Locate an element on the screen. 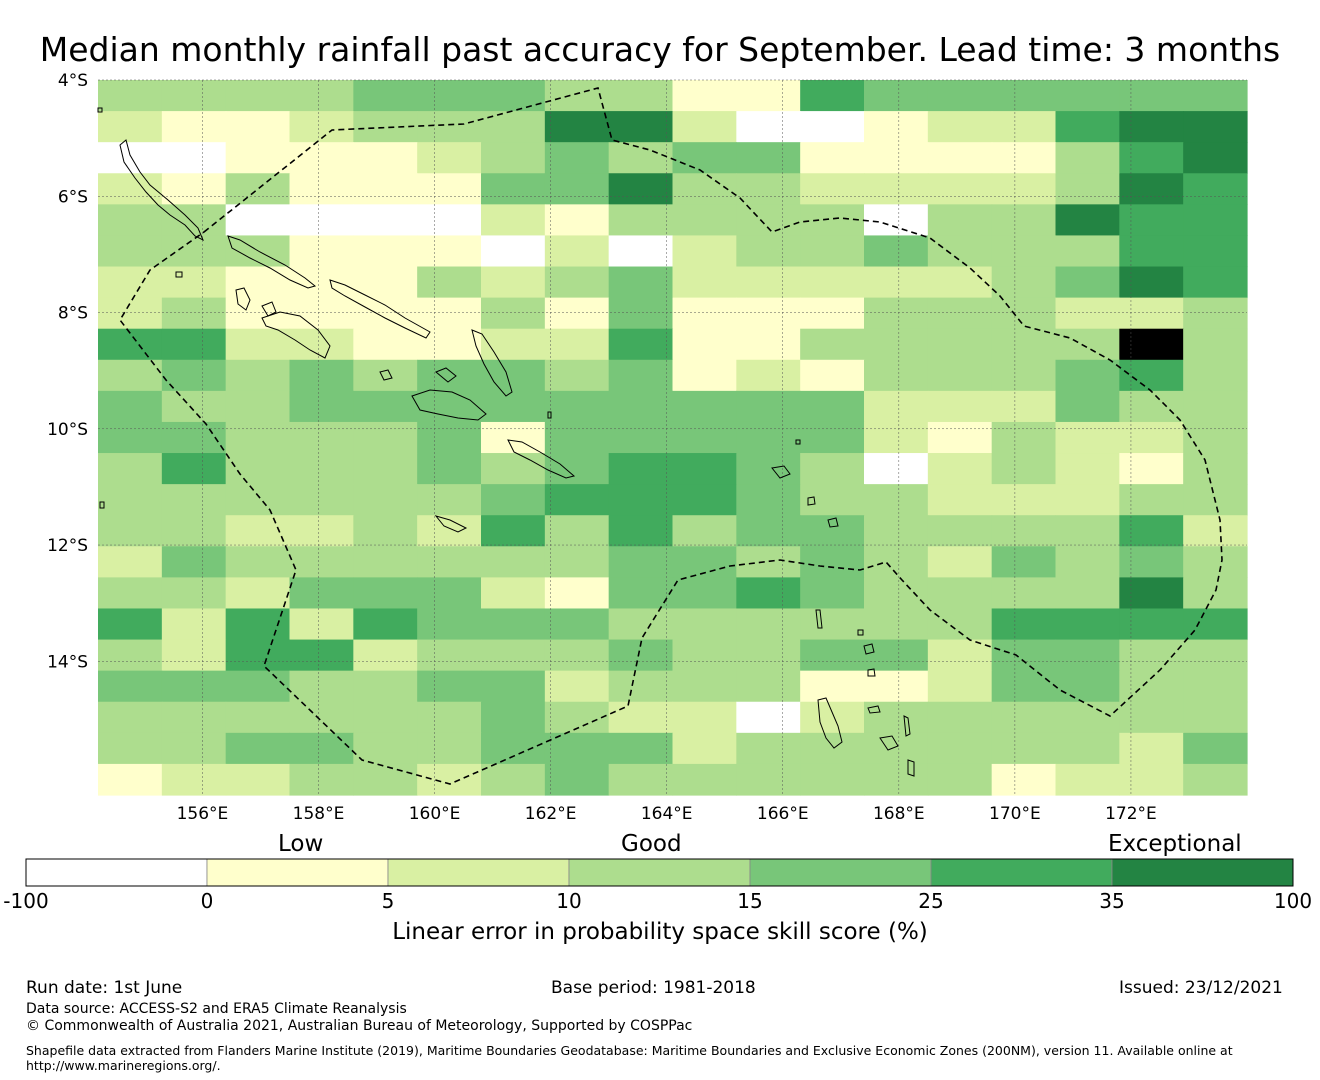 Image resolution: width=1320 pixels, height=1080 pixels. coastline-choiseul is located at coordinates (272, 262).